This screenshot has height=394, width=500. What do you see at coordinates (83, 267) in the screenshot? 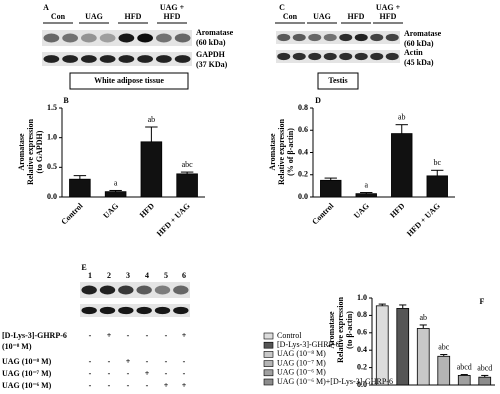
I see `panel-label: E` at bounding box center [83, 267].